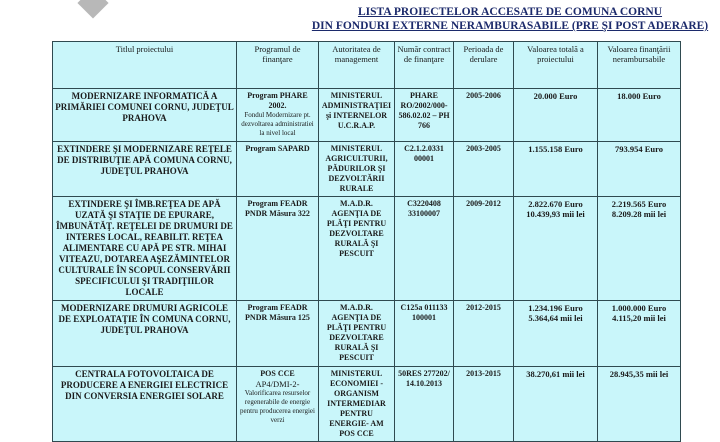 The height and width of the screenshot is (442, 720). Describe the element at coordinates (555, 308) in the screenshot. I see `total-value-cell-total: 1.234.196 Euro` at that location.